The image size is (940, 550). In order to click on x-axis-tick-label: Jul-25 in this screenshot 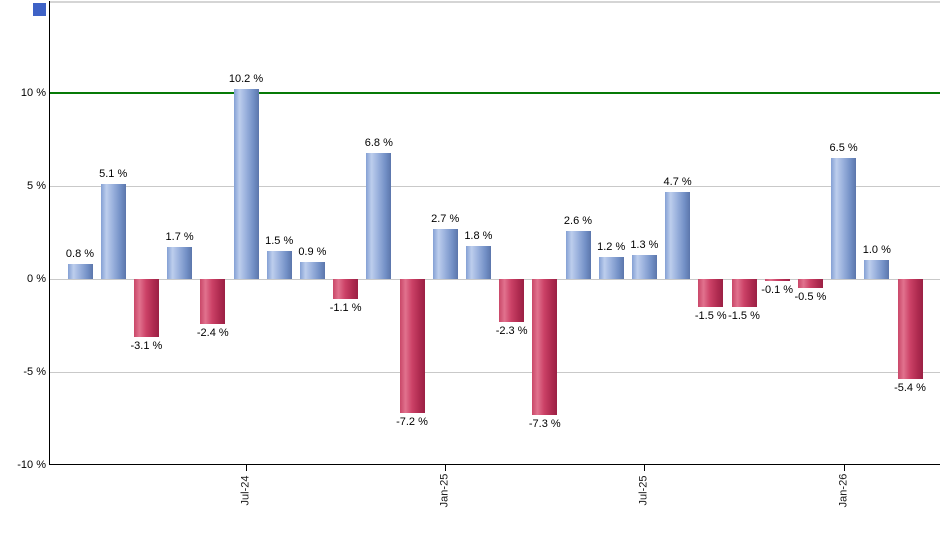, I will do `click(643, 490)`.